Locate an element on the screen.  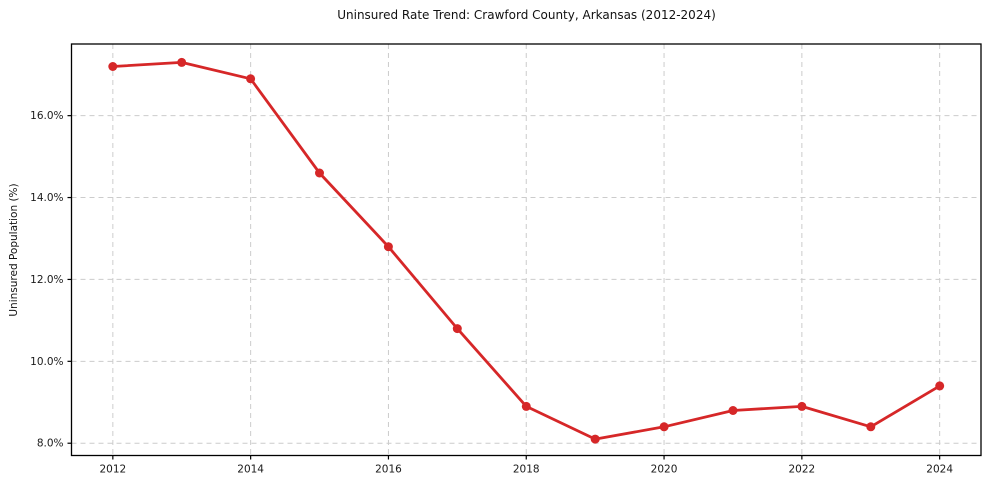
x-tick-label: 2012 is located at coordinates (112, 470).